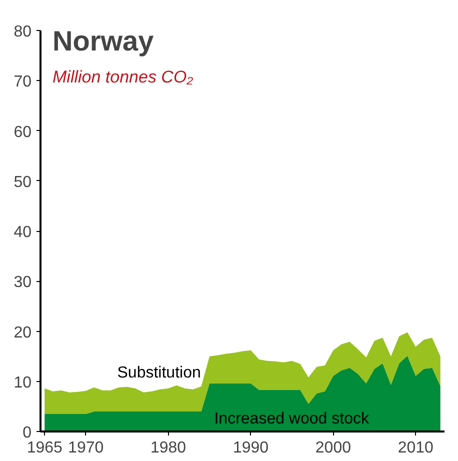  Describe the element at coordinates (168, 448) in the screenshot. I see `x-tick-label: 1980` at that location.